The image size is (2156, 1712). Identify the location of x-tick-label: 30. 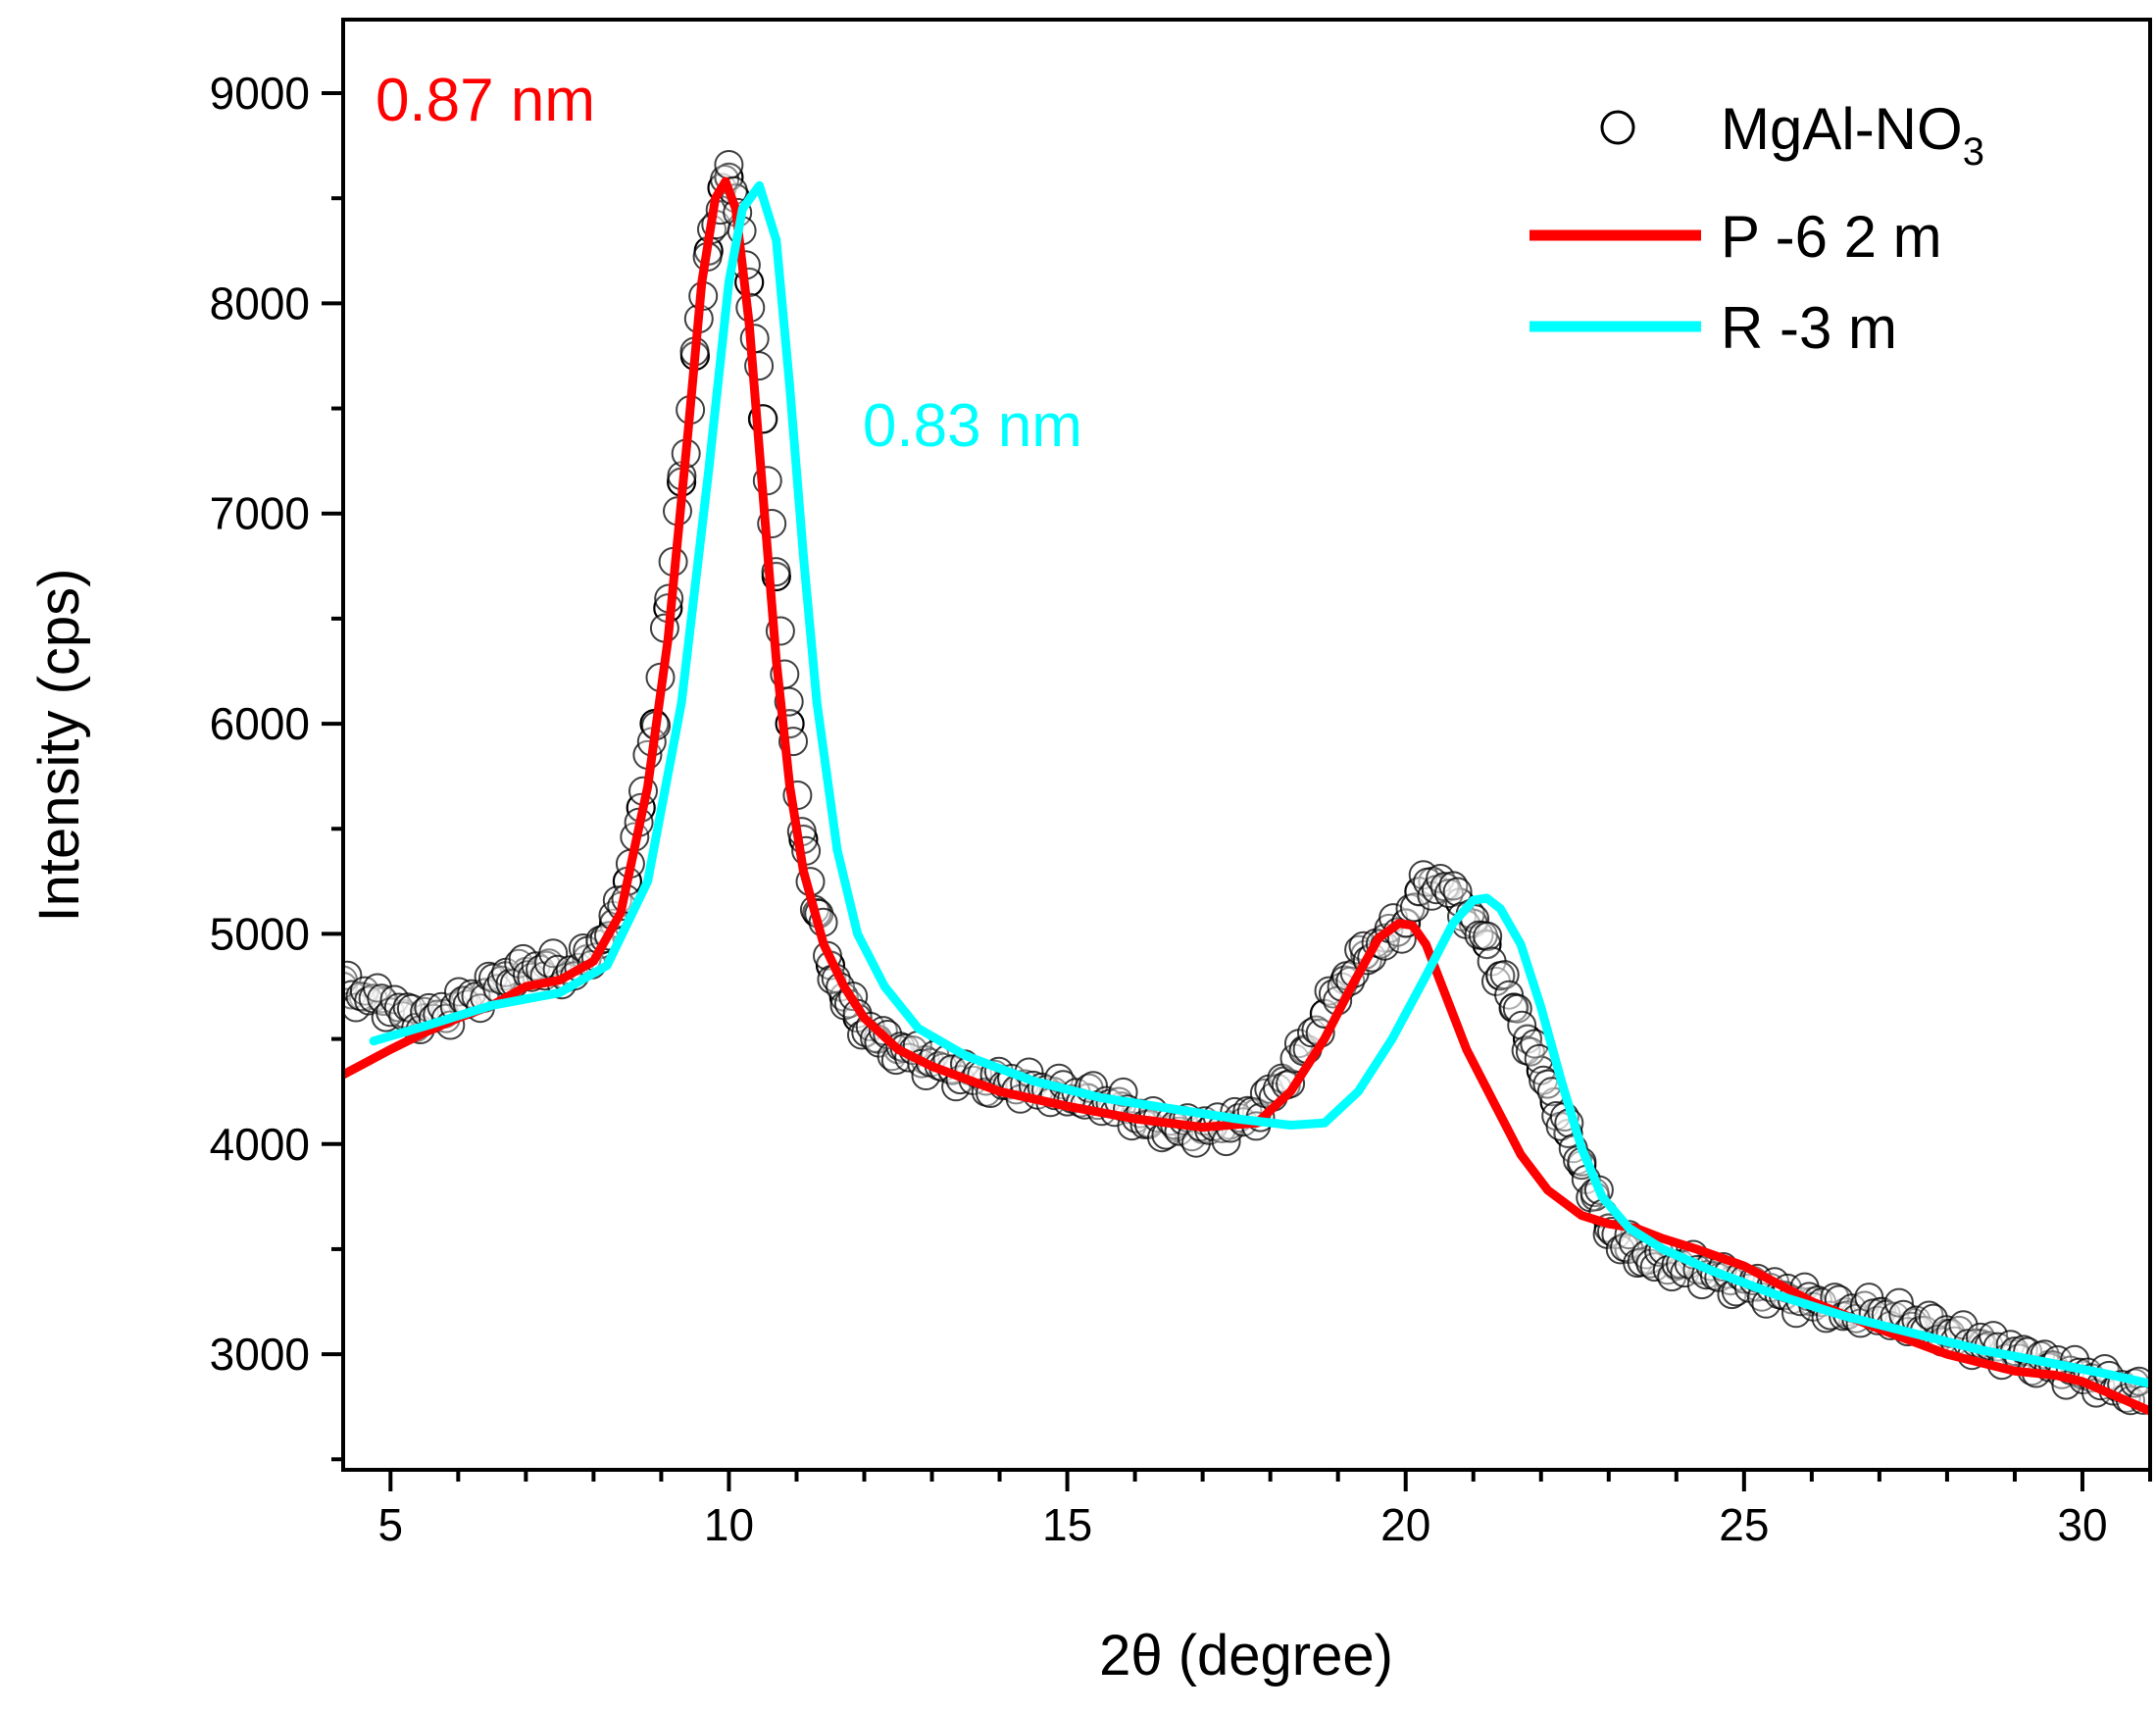
(2082, 1524).